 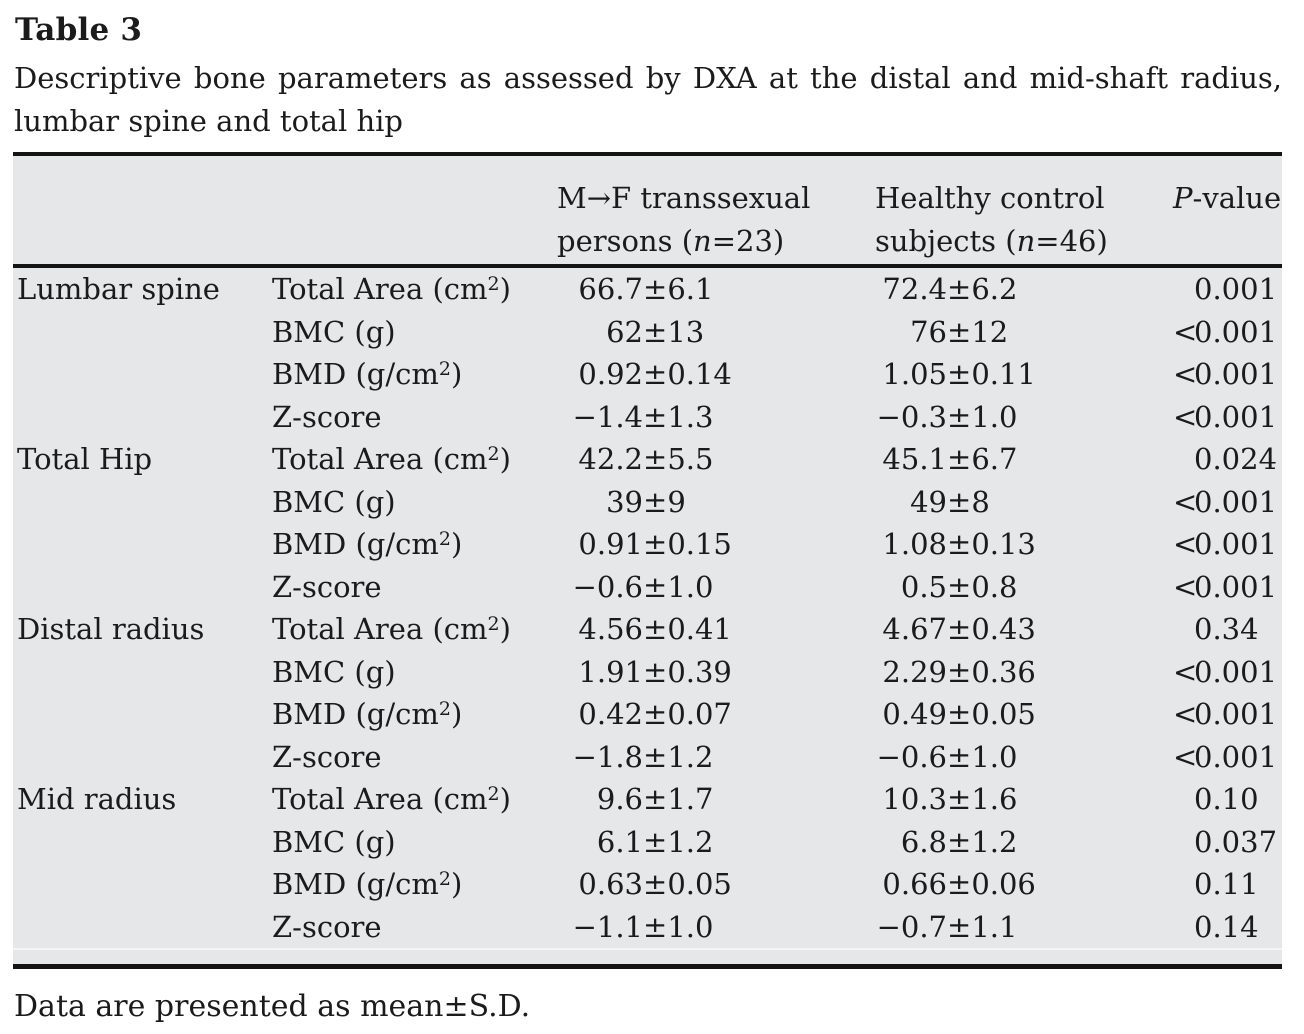 I want to click on table-row: Z-score −0.6±1.0 0.5±0.8 <0.001, so click(x=647, y=587).